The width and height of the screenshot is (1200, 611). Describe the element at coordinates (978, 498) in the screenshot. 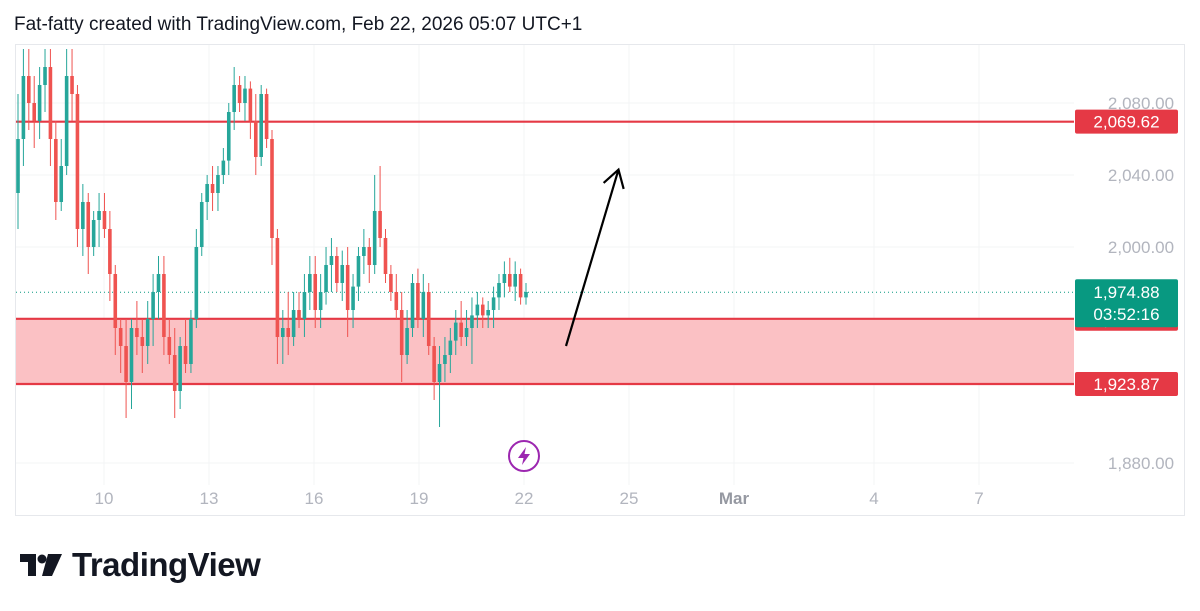

I see `x-axis-tick-label: 7` at that location.